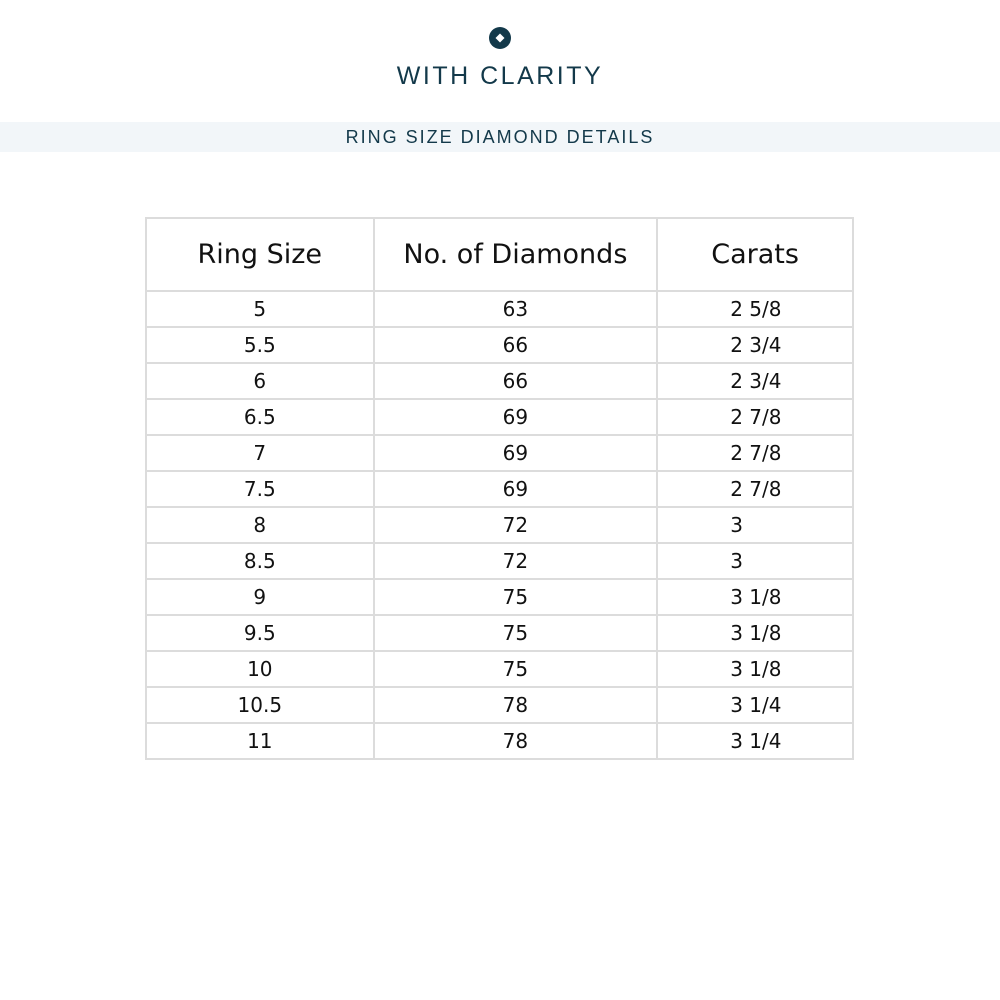 The image size is (1000, 1000). Describe the element at coordinates (500, 38) in the screenshot. I see `diamond-circle-icon` at that location.